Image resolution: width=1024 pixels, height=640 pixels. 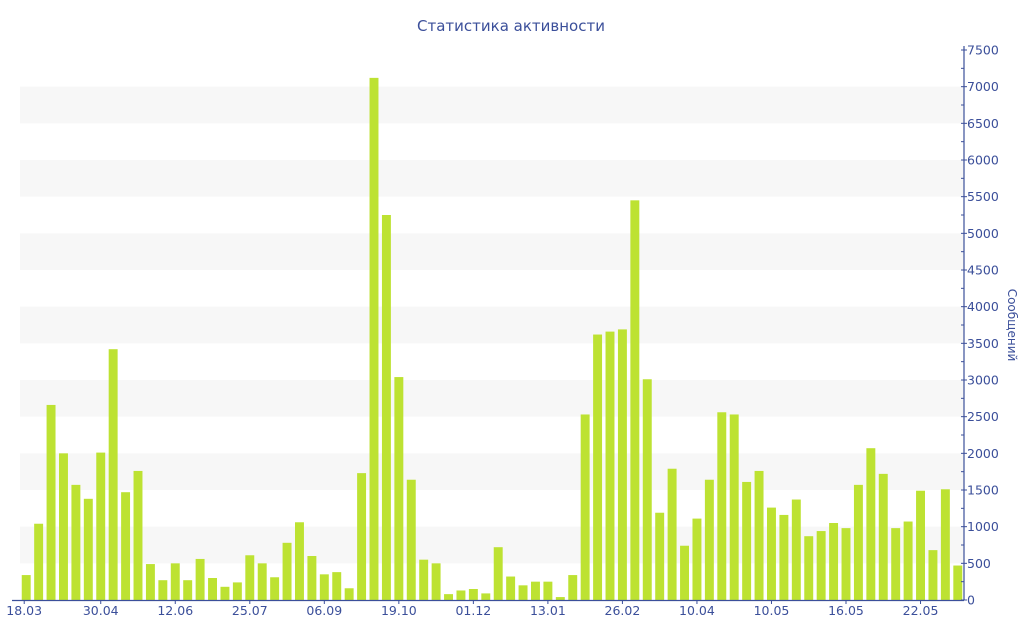 I want to click on x-tick-label: 10.04, so click(x=697, y=610).